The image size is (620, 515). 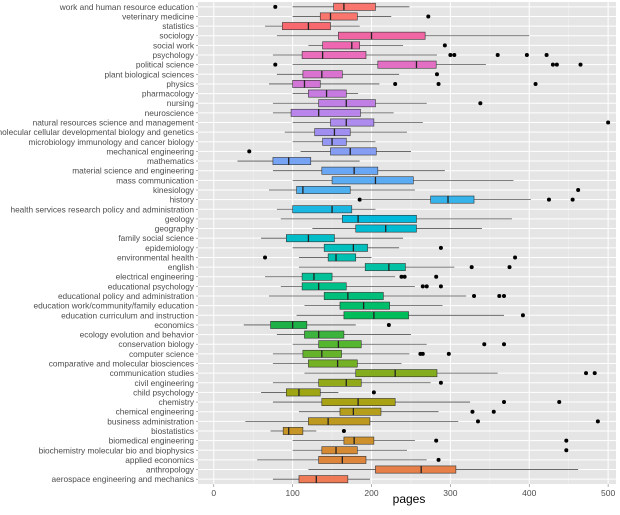 I want to click on category-label: work and human resource education, so click(x=127, y=7).